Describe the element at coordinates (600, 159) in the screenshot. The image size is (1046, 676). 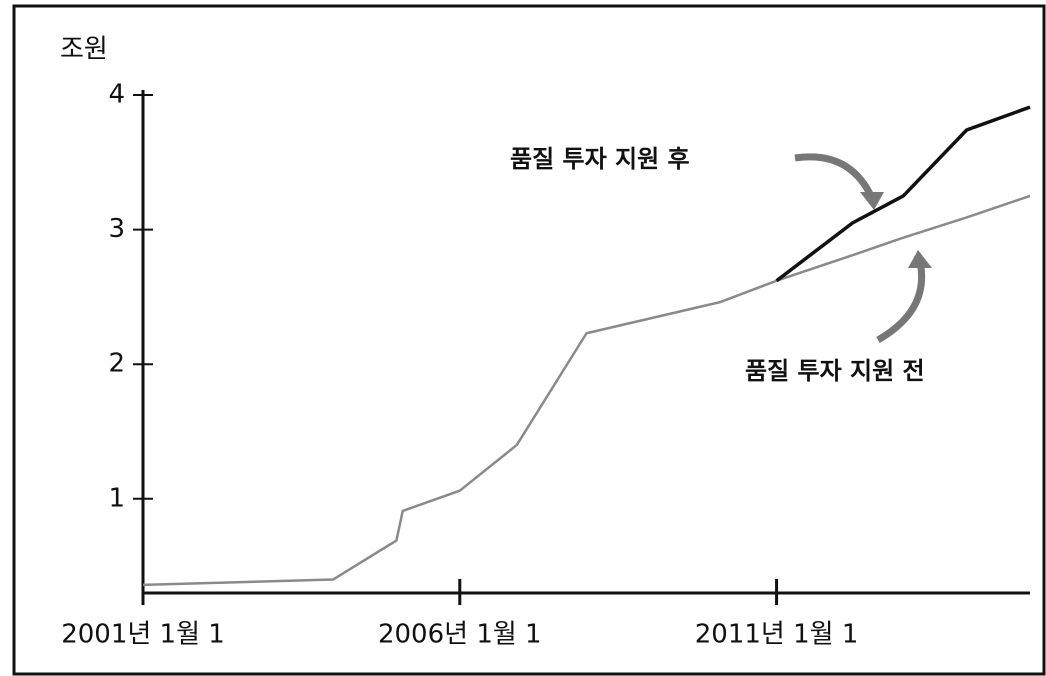
I see `annotation: 품질 투자 지원 후` at that location.